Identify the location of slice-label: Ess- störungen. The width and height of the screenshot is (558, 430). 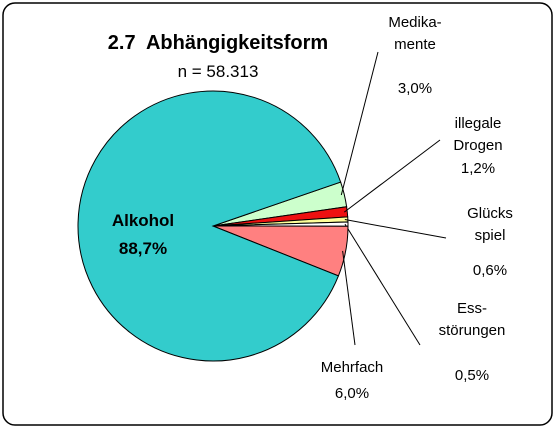
(472, 319).